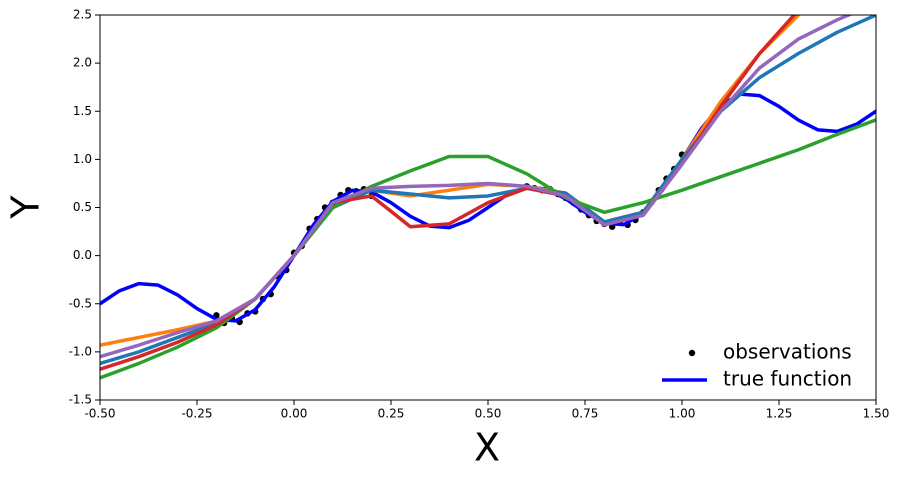  Describe the element at coordinates (488, 414) in the screenshot. I see `x-tick-label: 0.50` at that location.